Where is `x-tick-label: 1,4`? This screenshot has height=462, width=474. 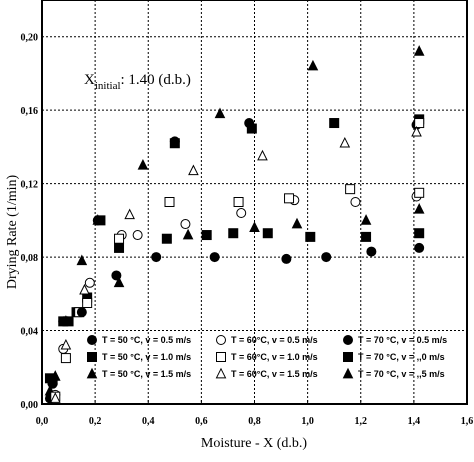
x-tick-label: 1,4 is located at coordinates (414, 421).